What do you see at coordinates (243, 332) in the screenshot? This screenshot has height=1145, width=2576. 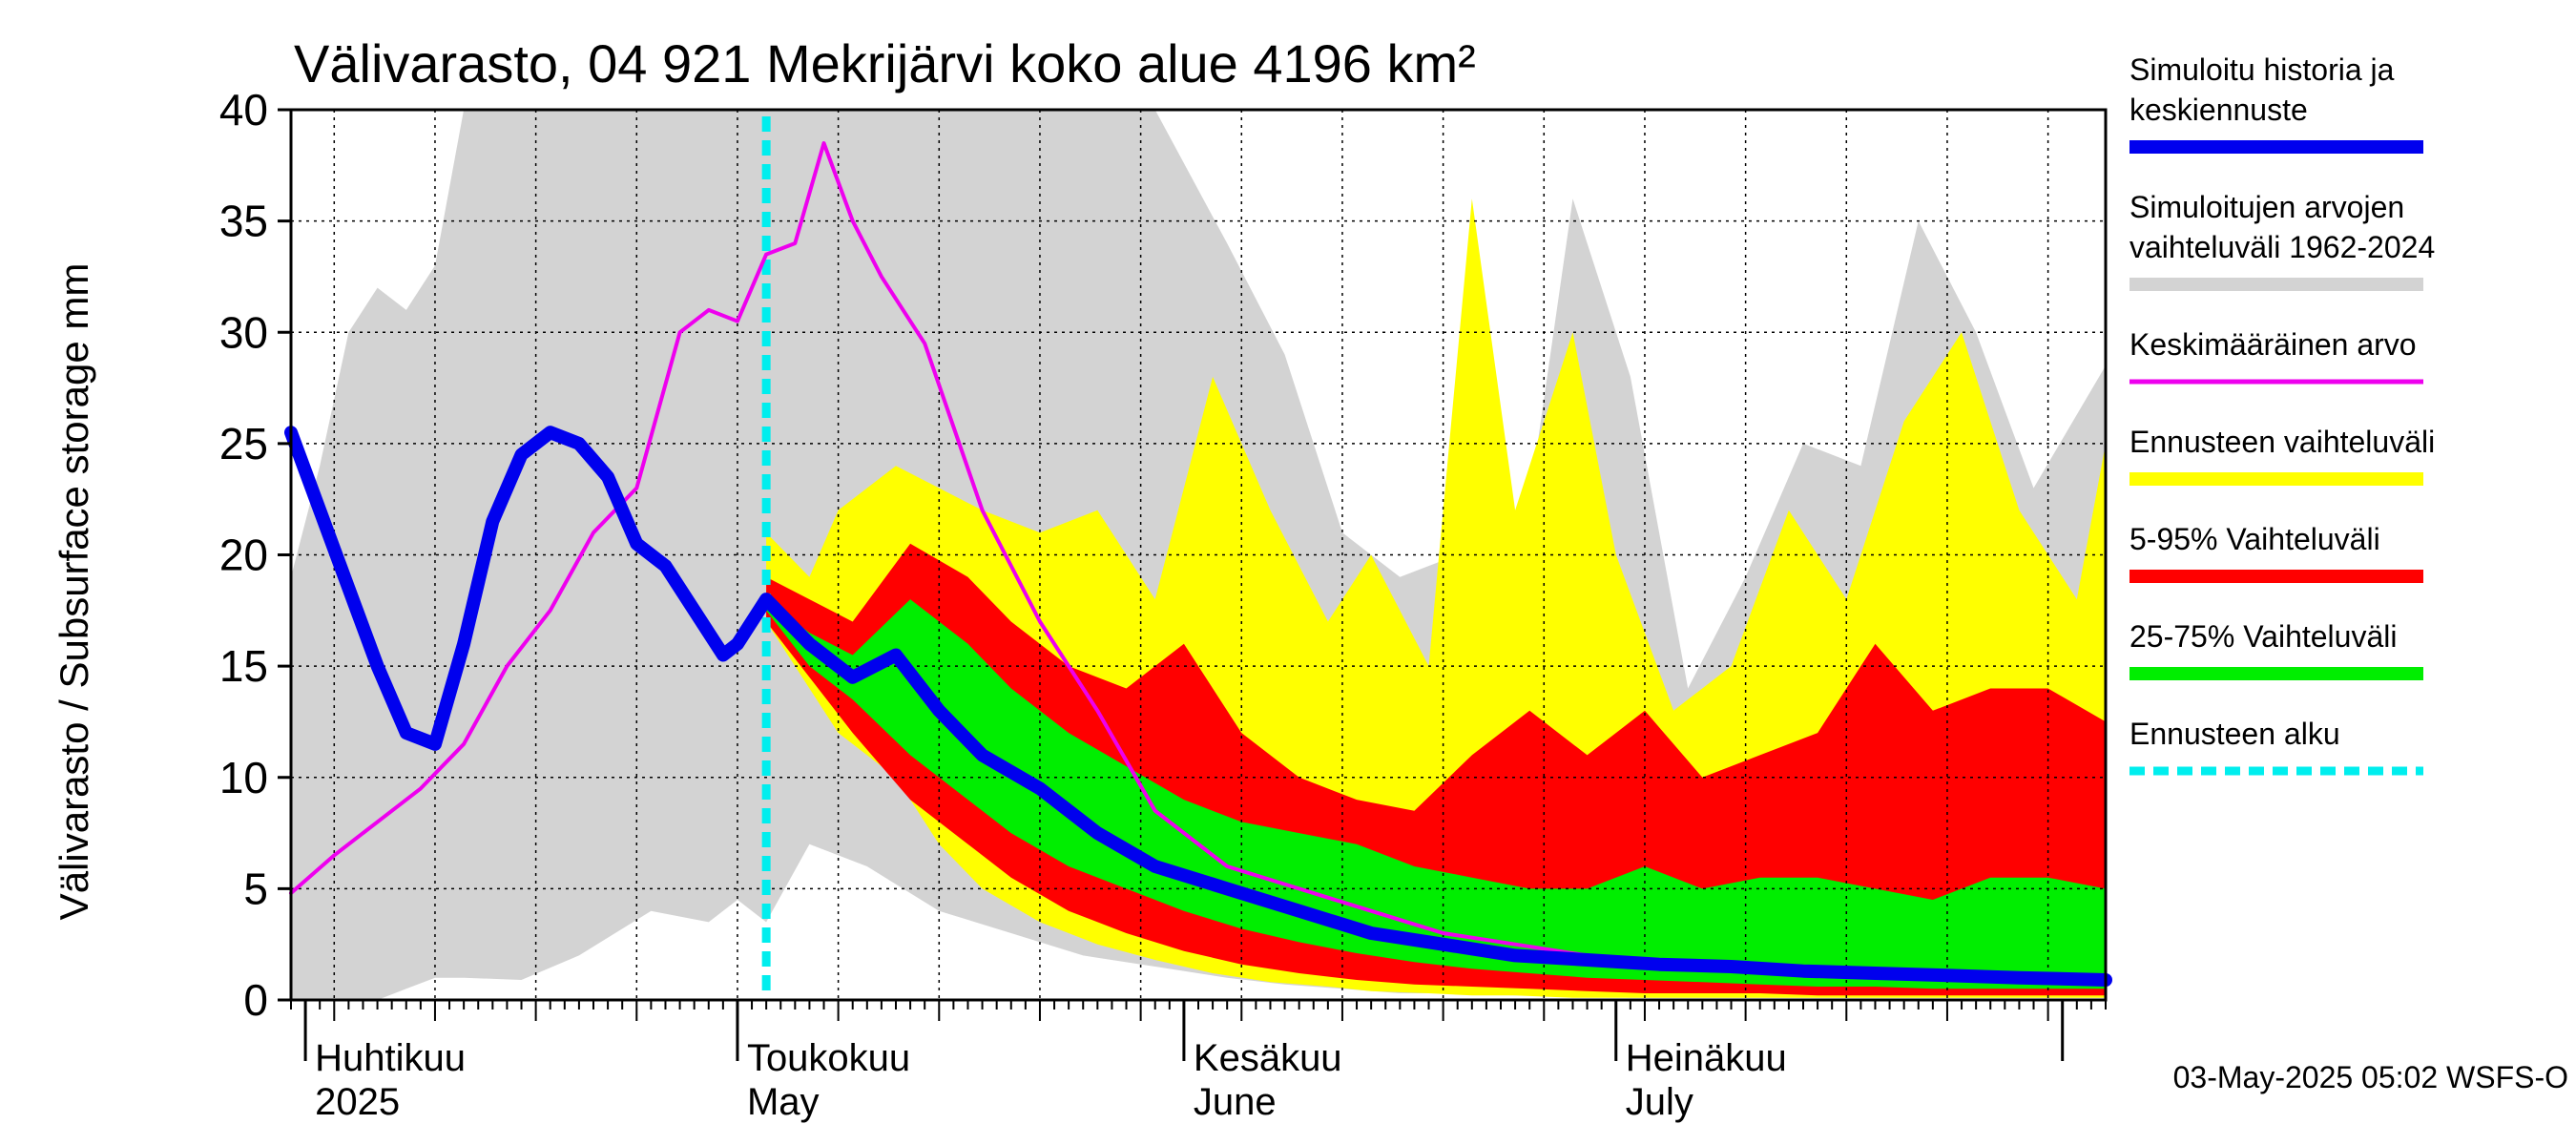 I see `y-tick-label: 30` at bounding box center [243, 332].